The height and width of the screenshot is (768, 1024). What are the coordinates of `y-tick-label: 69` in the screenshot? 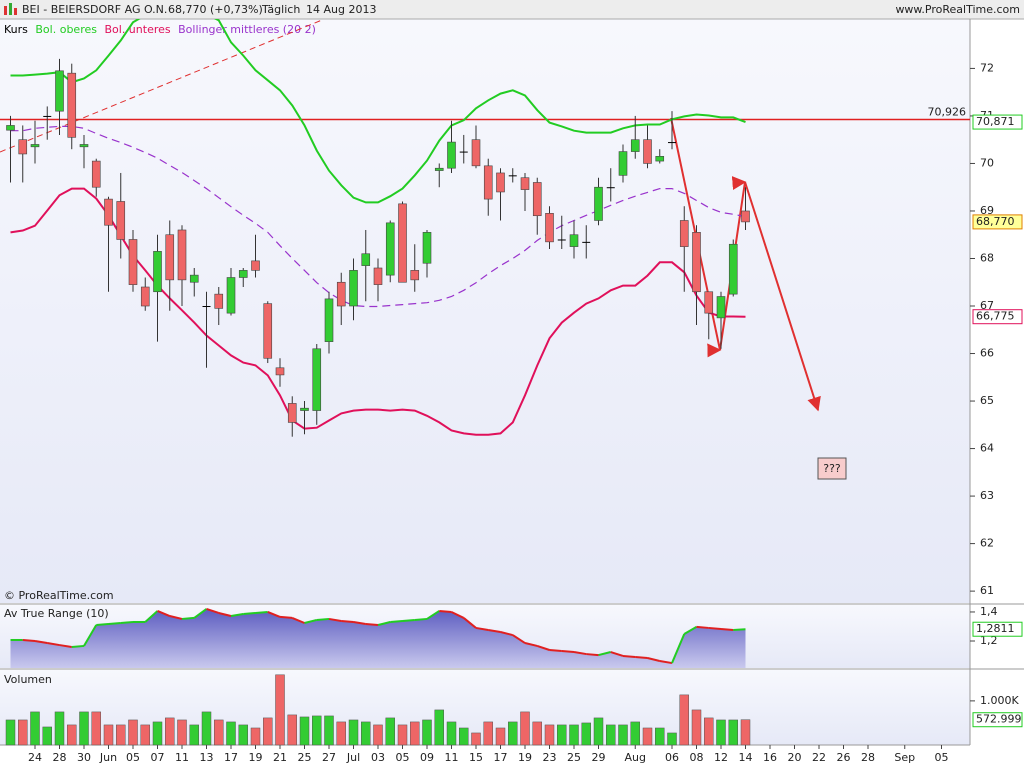 It's located at (987, 210).